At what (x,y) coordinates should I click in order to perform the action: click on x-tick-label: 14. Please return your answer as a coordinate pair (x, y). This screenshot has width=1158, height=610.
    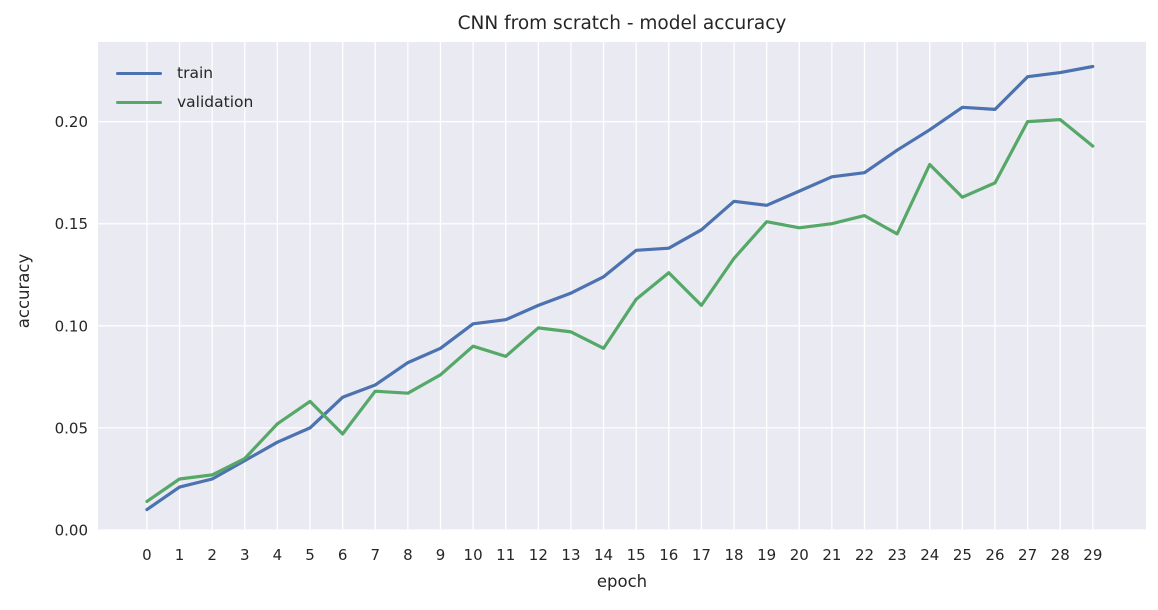
    Looking at the image, I should click on (603, 555).